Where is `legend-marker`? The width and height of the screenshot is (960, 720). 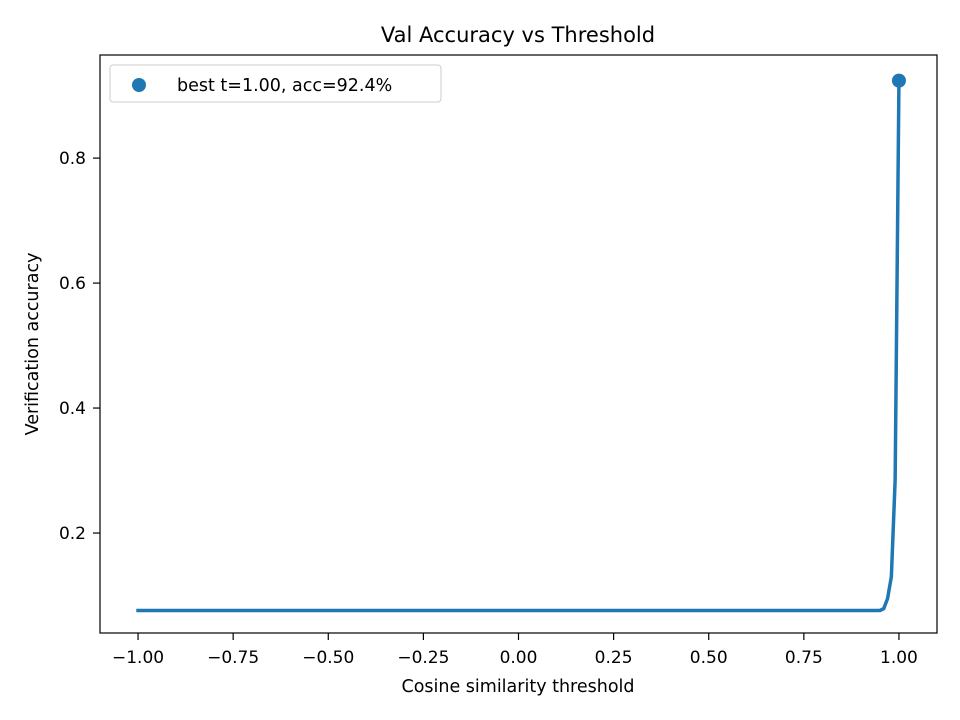 legend-marker is located at coordinates (139, 85).